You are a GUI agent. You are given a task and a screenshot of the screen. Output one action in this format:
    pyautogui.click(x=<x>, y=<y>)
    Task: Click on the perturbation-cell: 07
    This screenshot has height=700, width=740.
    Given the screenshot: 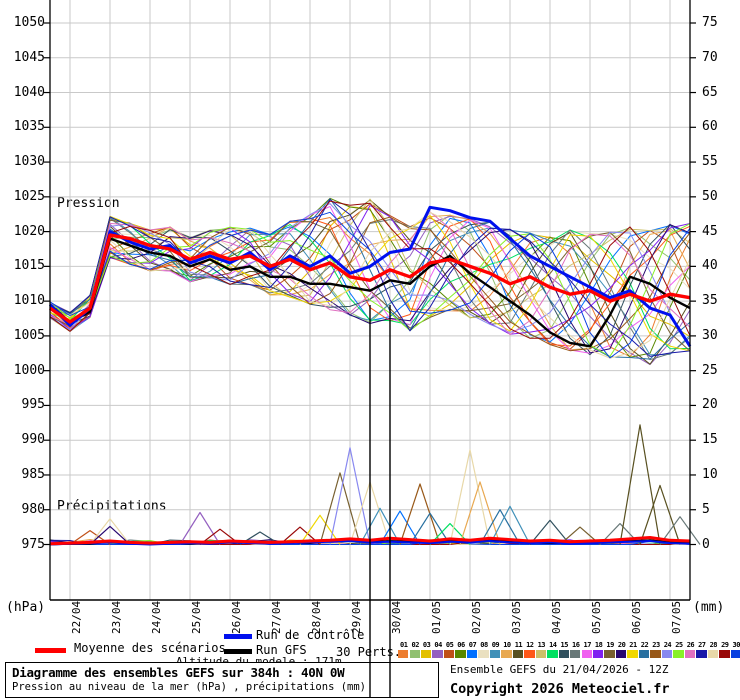 What is the action you would take?
    pyautogui.click(x=472, y=649)
    